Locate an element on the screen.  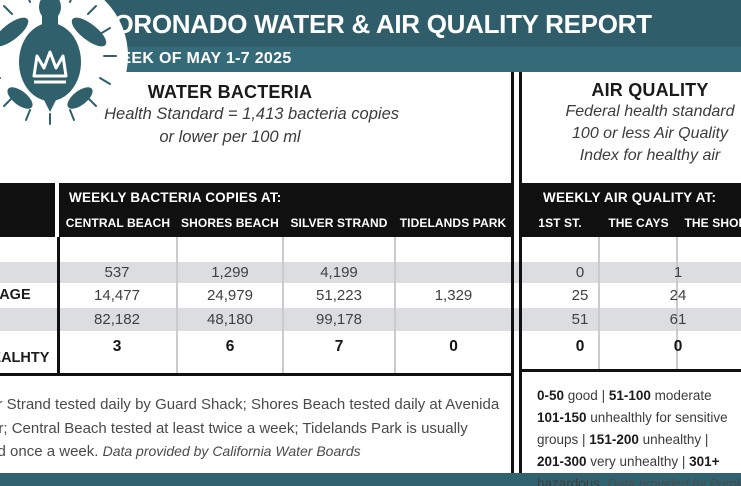
label-column-divider is located at coordinates (58, 306).